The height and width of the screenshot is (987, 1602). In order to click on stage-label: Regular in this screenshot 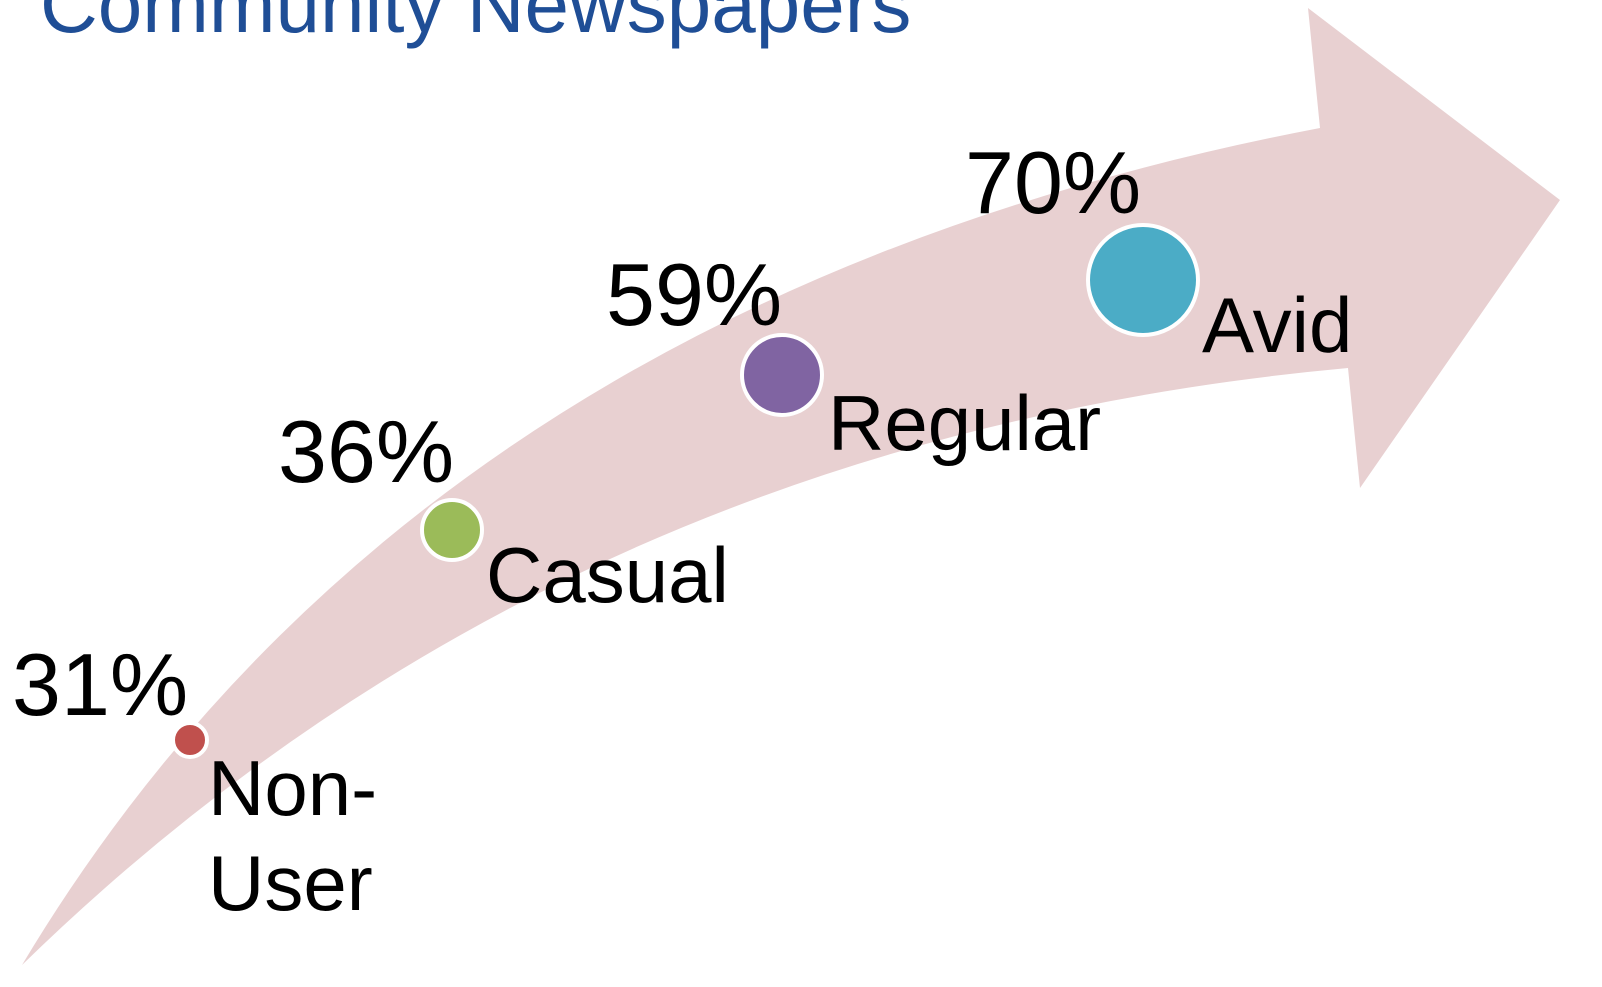, I will do `click(964, 423)`.